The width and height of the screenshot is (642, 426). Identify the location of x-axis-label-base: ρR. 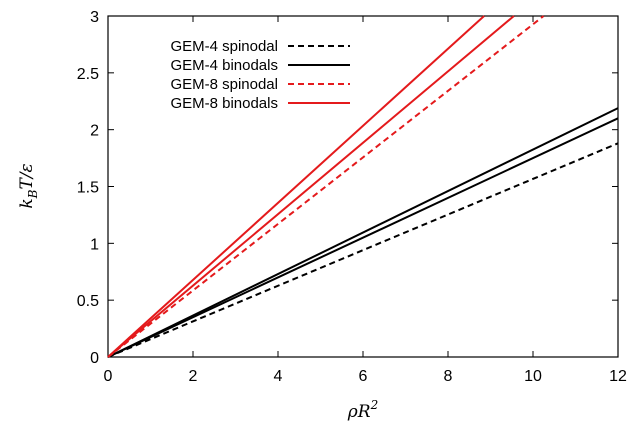
(359, 412).